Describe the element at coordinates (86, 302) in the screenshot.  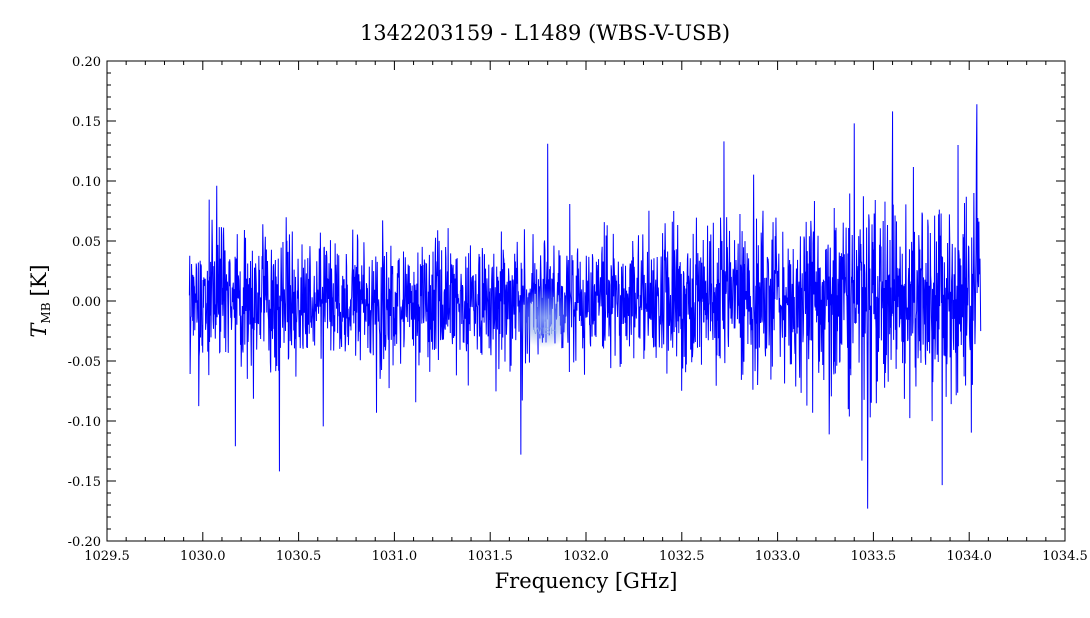
I see `y-tick-label: 0.00` at that location.